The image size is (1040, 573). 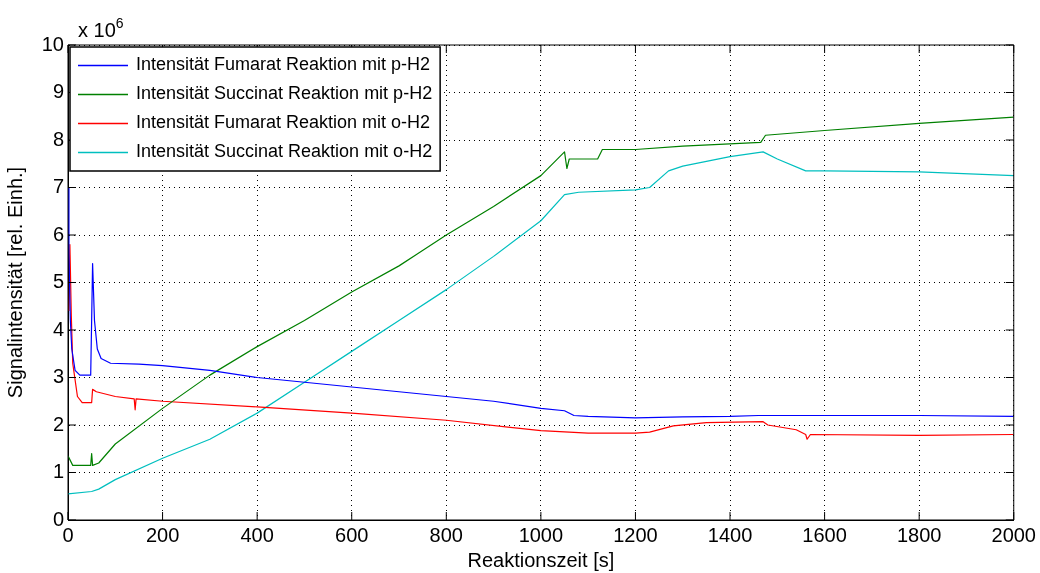 I want to click on x-tick-label: 1600, so click(x=824, y=534).